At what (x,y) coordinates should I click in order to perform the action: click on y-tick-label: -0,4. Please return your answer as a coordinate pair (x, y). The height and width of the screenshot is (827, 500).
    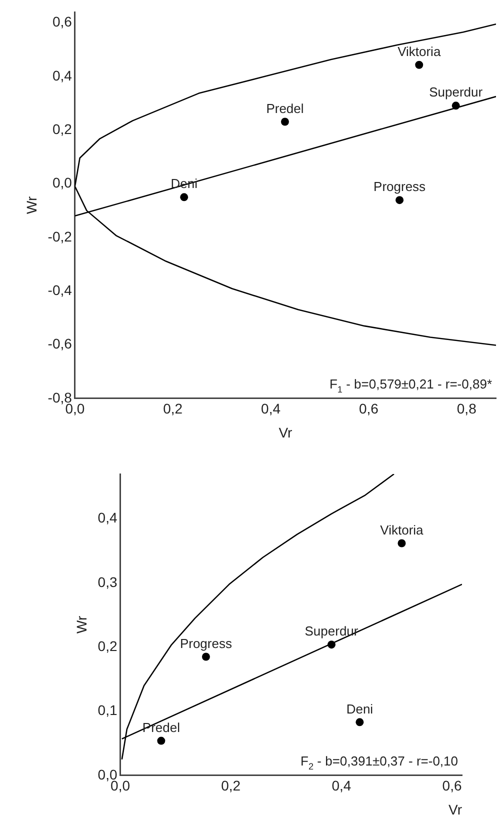
    Looking at the image, I should click on (60, 290).